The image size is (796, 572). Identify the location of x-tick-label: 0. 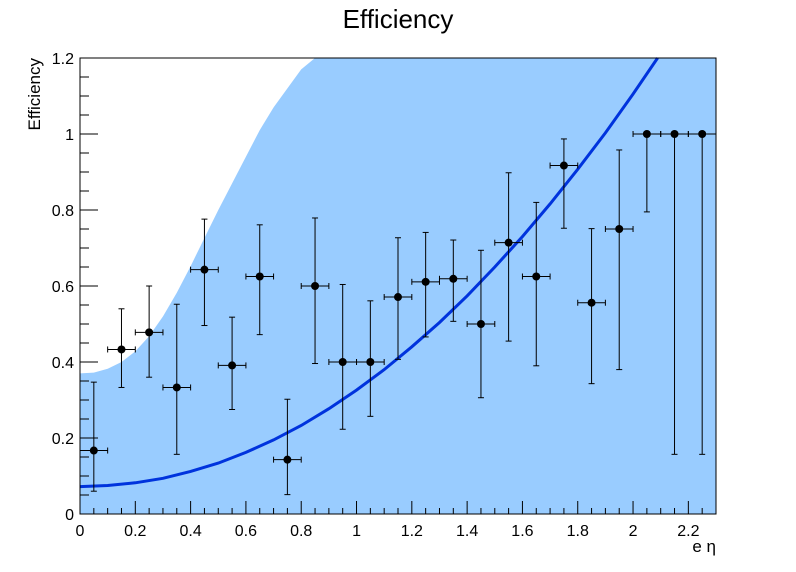
(80, 531).